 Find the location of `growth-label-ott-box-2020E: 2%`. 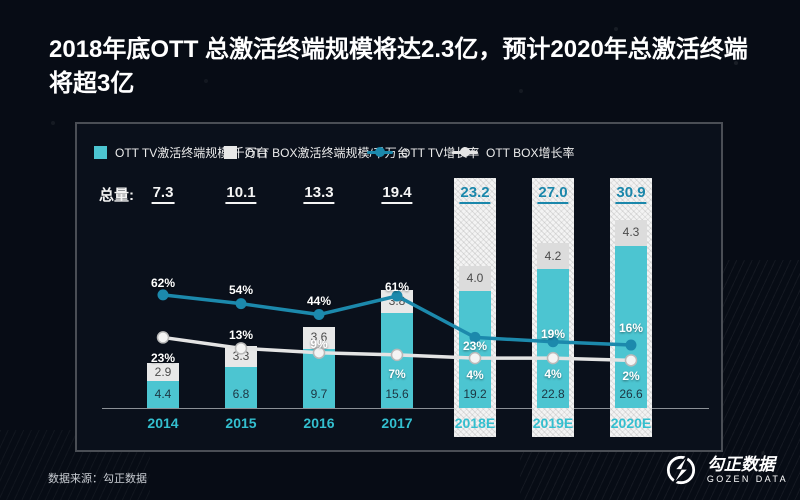

growth-label-ott-box-2020E: 2% is located at coordinates (631, 376).